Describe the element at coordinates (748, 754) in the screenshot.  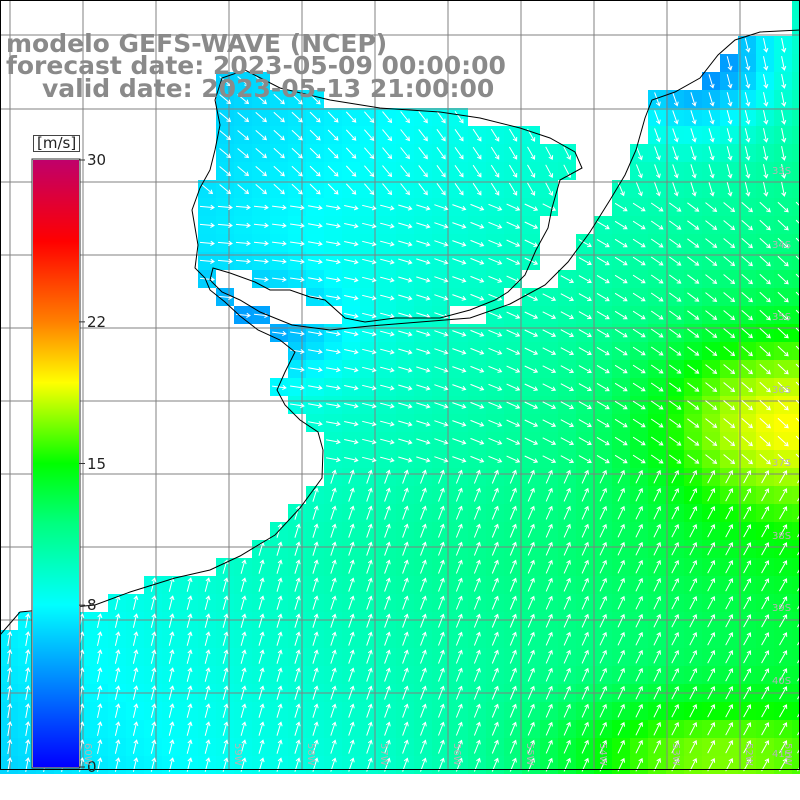
I see `longitude-label: 52W` at that location.